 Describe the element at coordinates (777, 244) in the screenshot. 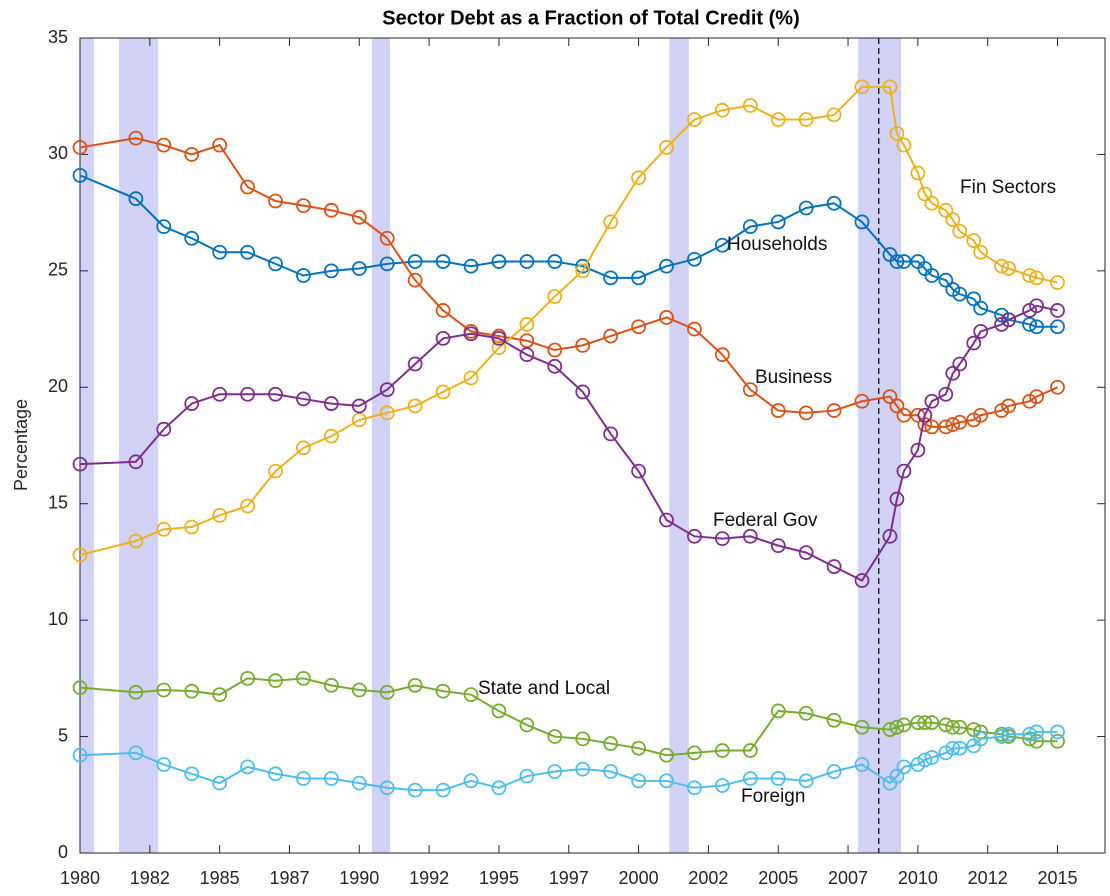

I see `series-label: Households` at that location.